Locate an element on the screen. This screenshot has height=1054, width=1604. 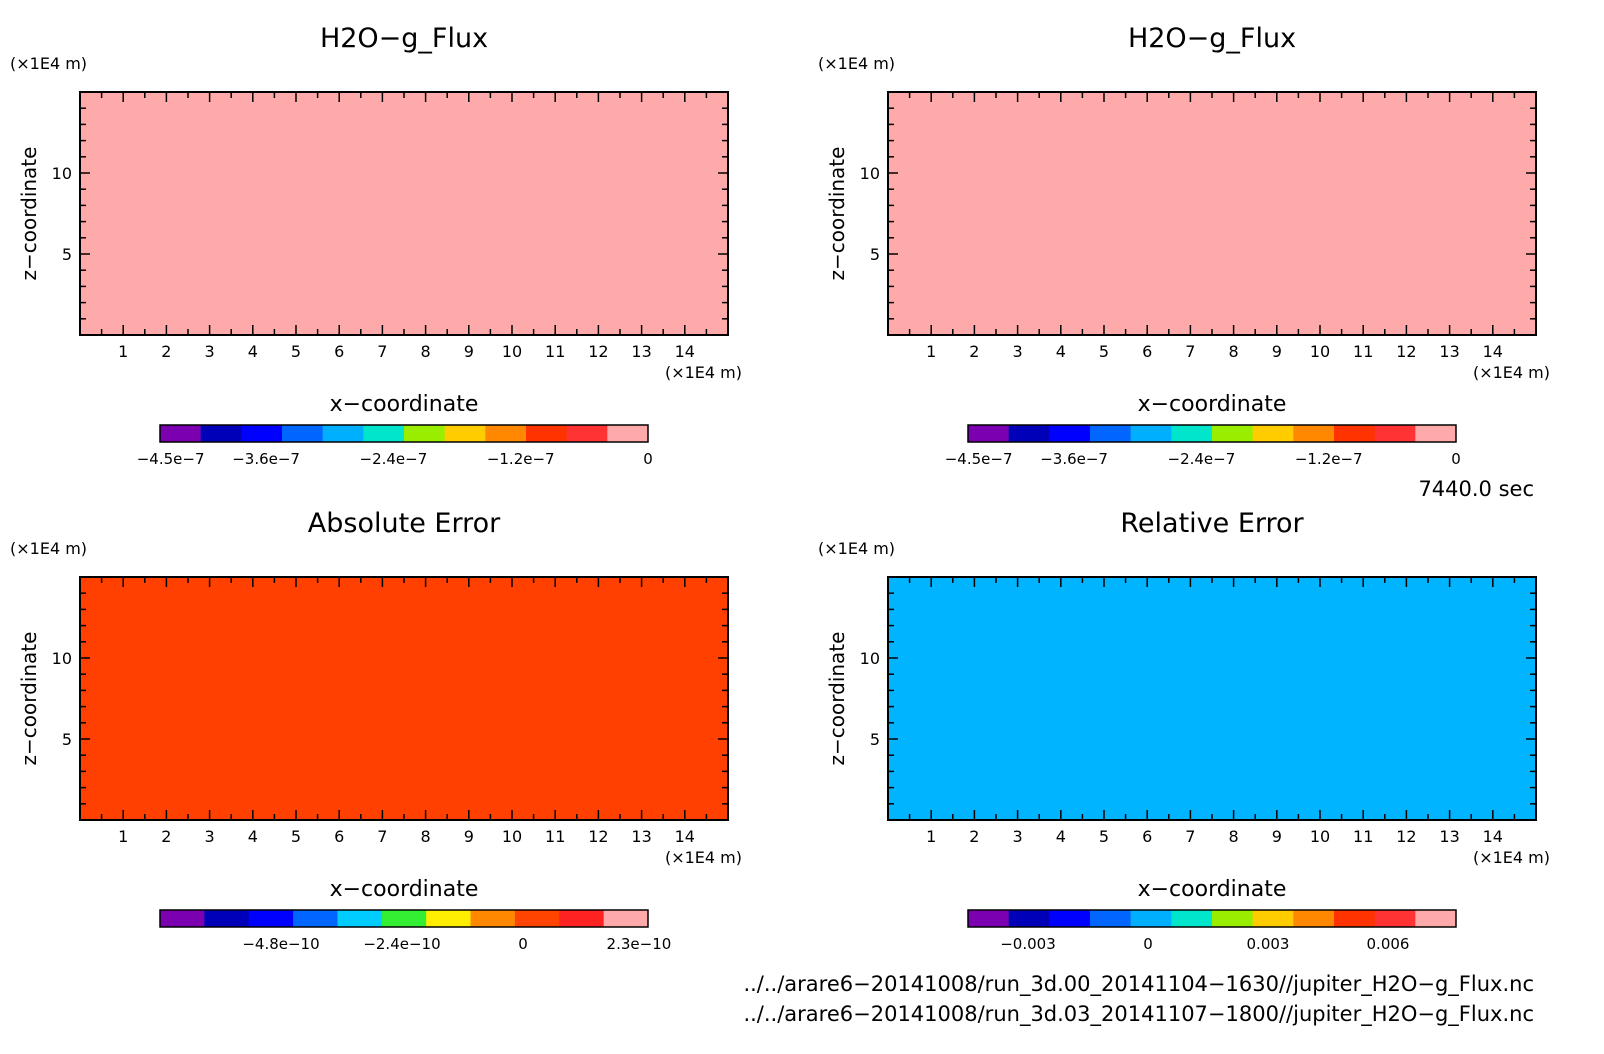
z-tick-label: 5 is located at coordinates (875, 739).